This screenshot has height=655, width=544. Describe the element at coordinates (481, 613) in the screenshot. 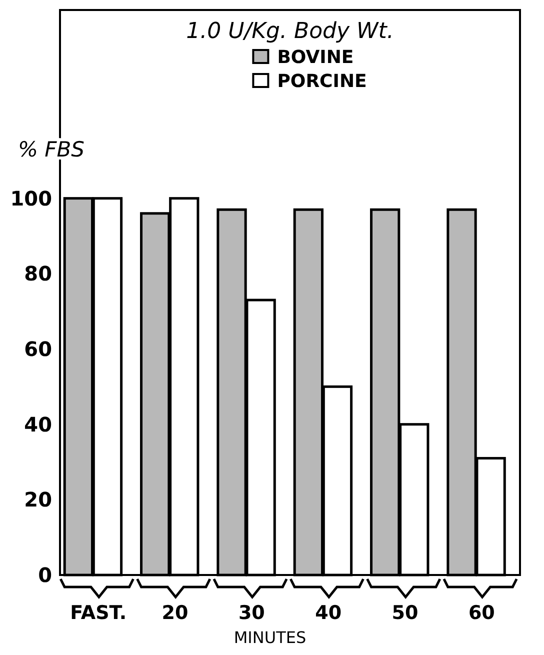

I see `x-tick-label: 60` at that location.